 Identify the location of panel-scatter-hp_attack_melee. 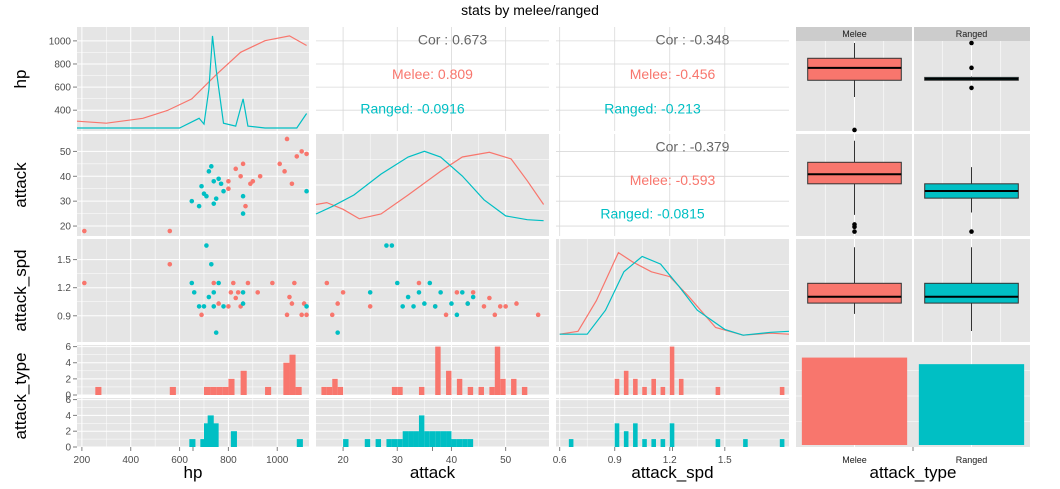
(193, 185).